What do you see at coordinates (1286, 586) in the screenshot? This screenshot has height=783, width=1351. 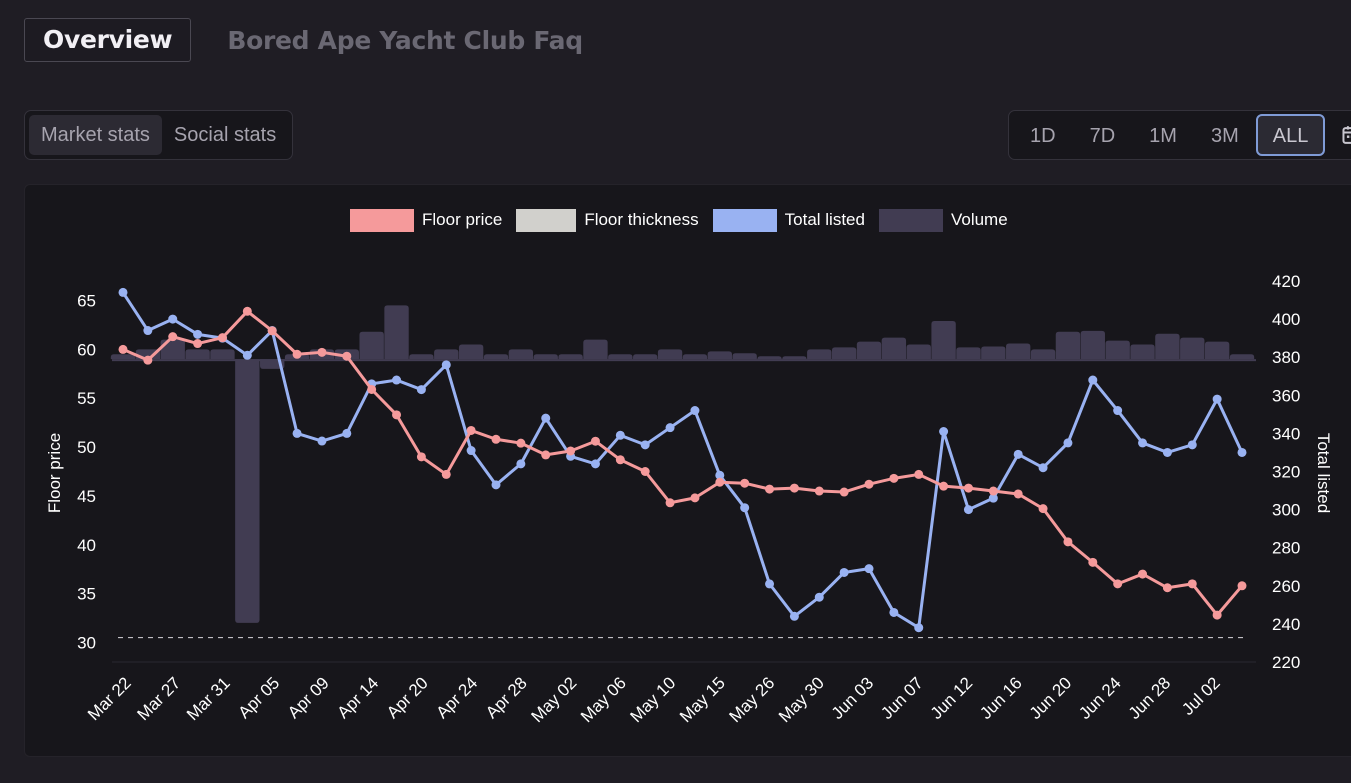 I see `y2-tick-label: 260` at bounding box center [1286, 586].